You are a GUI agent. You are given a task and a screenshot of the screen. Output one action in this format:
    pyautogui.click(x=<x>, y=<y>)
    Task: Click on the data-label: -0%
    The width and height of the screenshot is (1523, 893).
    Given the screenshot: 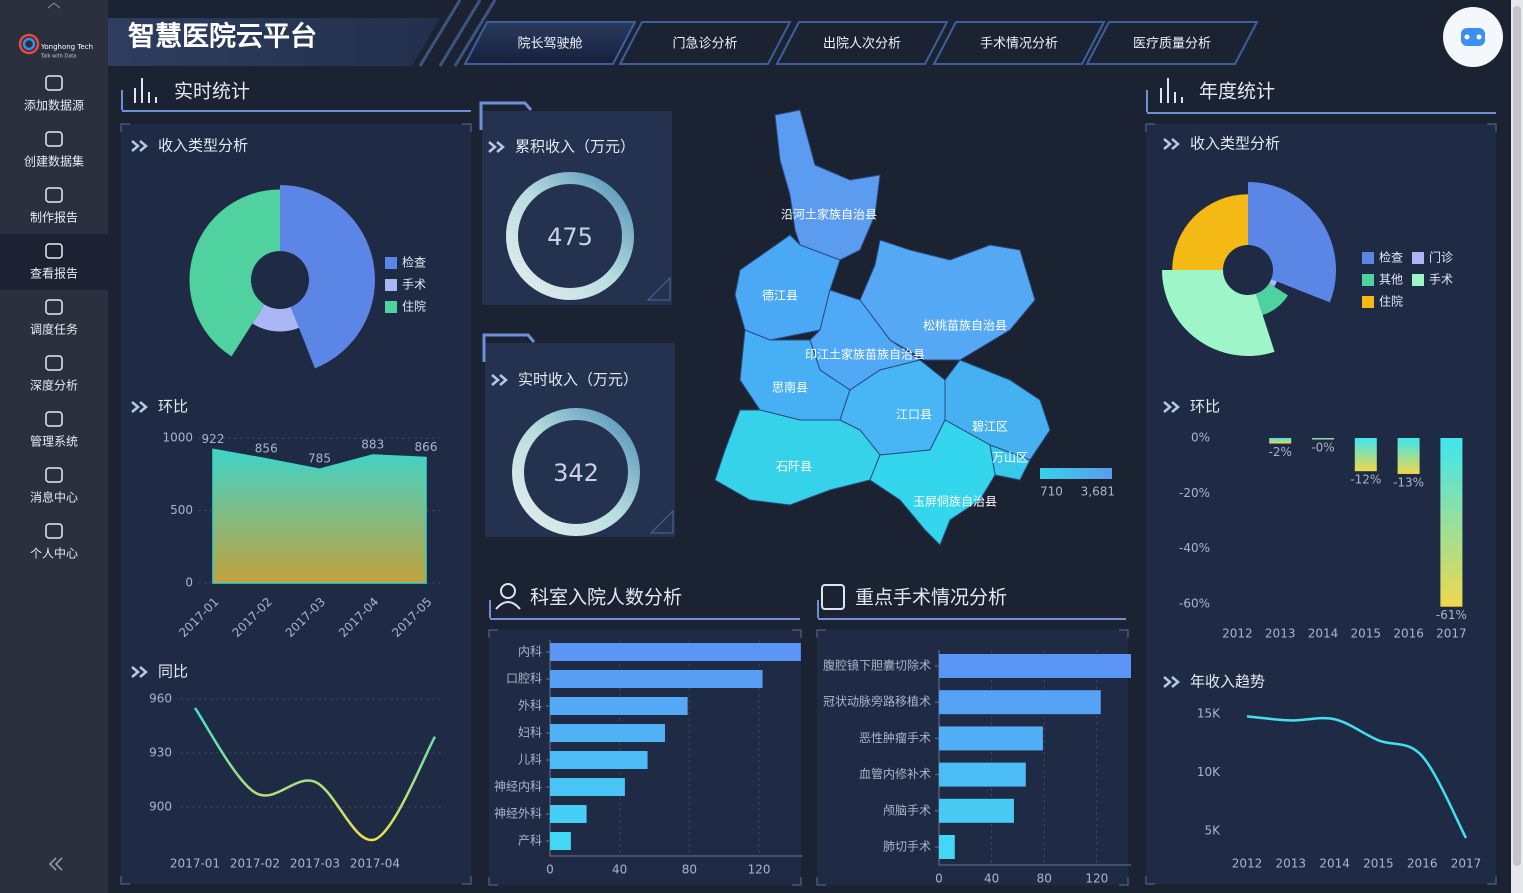 What is the action you would take?
    pyautogui.click(x=1322, y=448)
    